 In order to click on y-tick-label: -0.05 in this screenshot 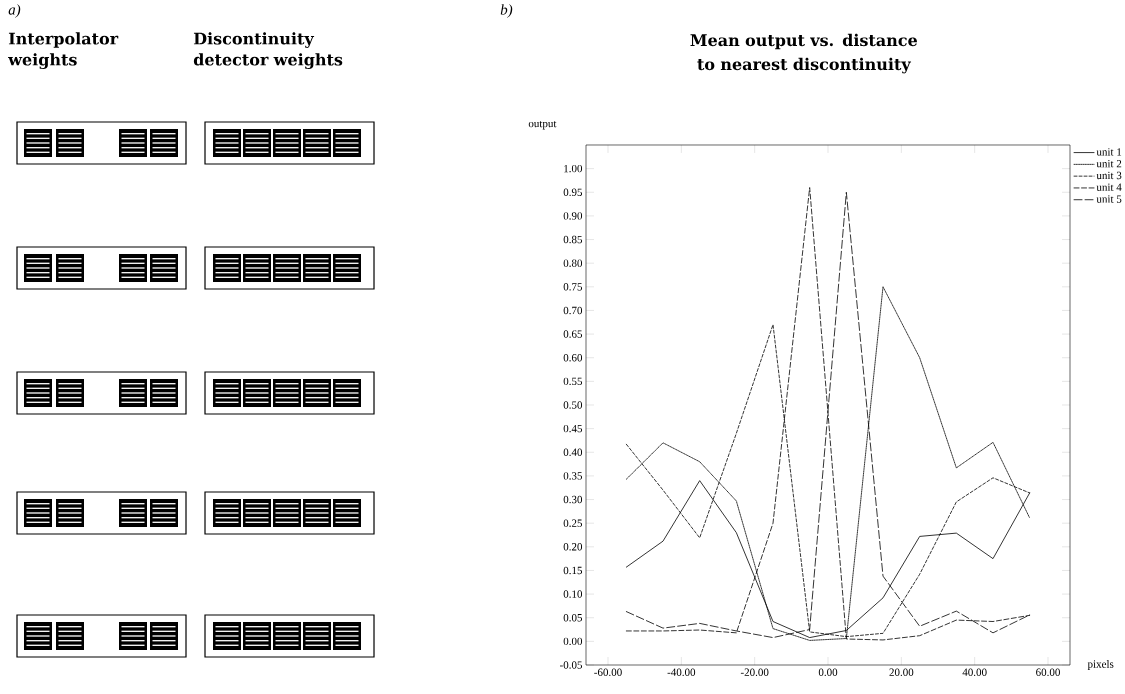, I will do `click(571, 665)`.